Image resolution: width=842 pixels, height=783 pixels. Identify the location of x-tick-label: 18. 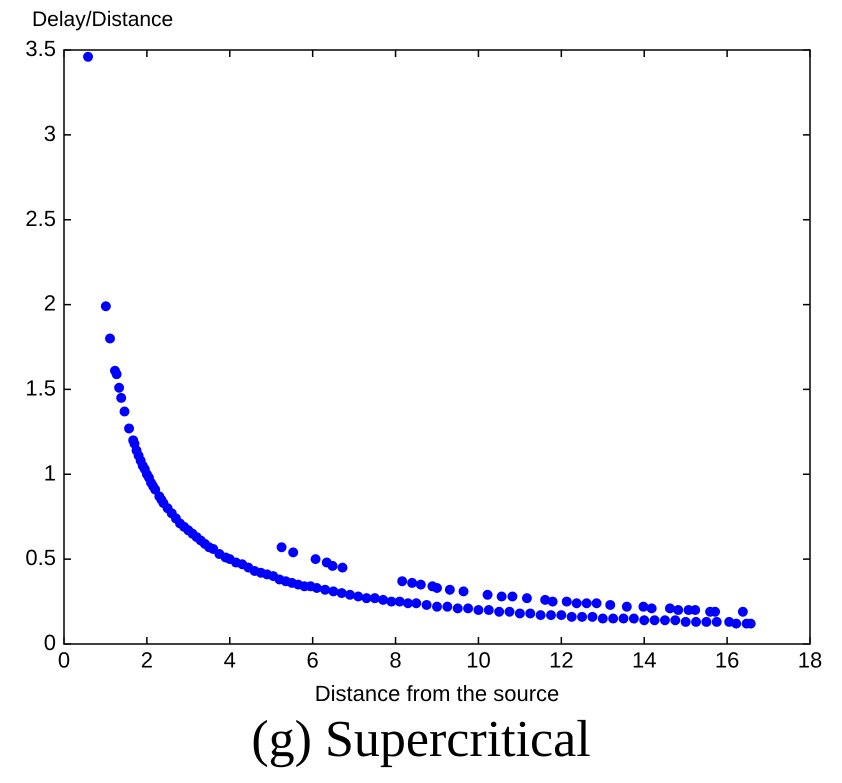
(810, 659).